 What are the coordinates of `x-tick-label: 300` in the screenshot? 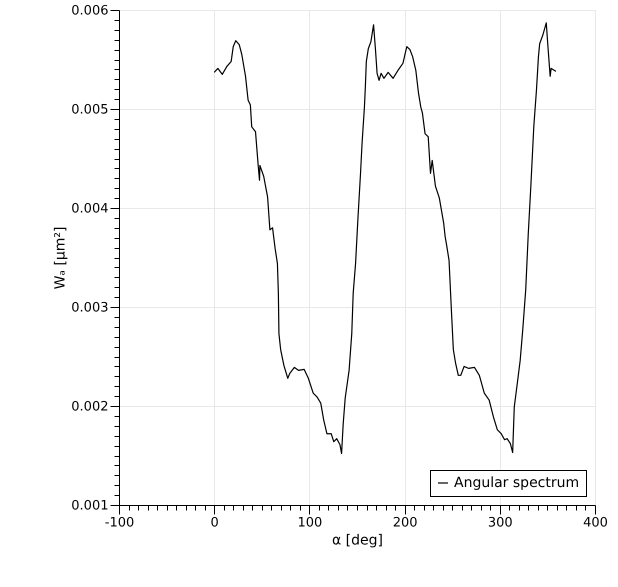 It's located at (500, 523).